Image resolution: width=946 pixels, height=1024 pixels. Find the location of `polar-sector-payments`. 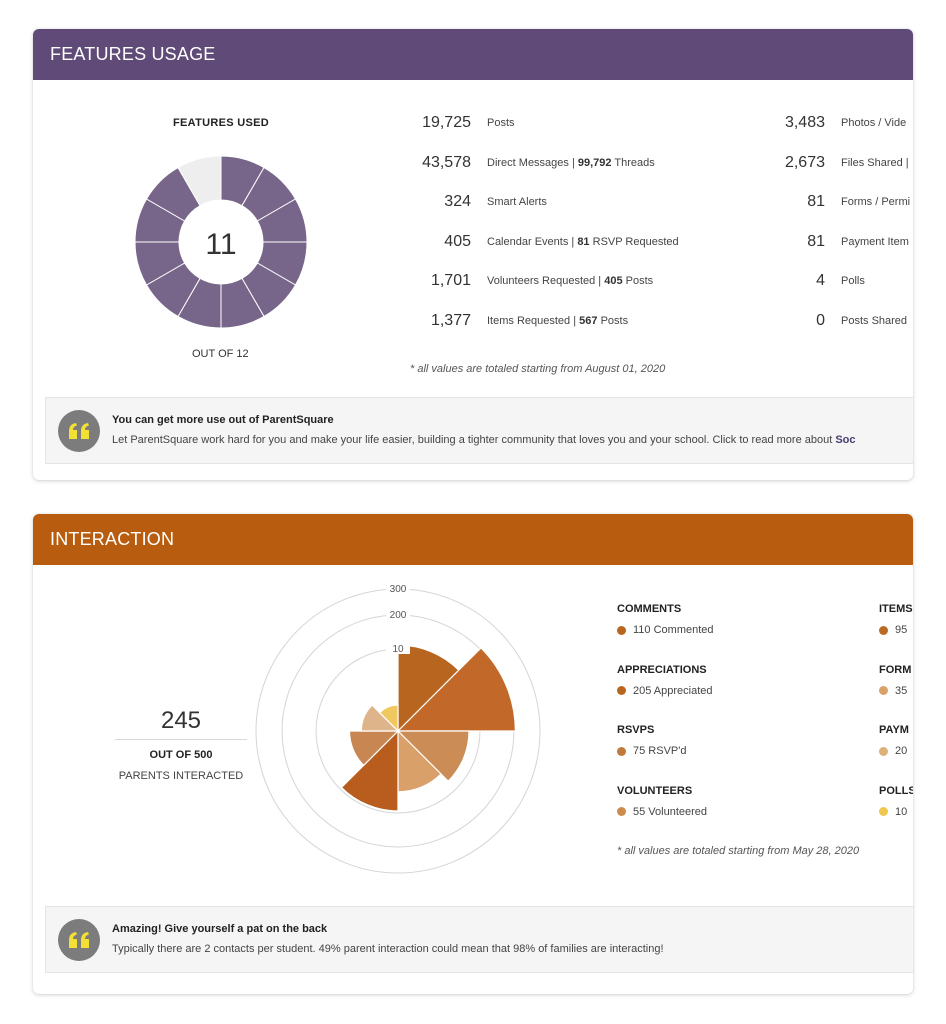

polar-sector-payments is located at coordinates (380, 718).